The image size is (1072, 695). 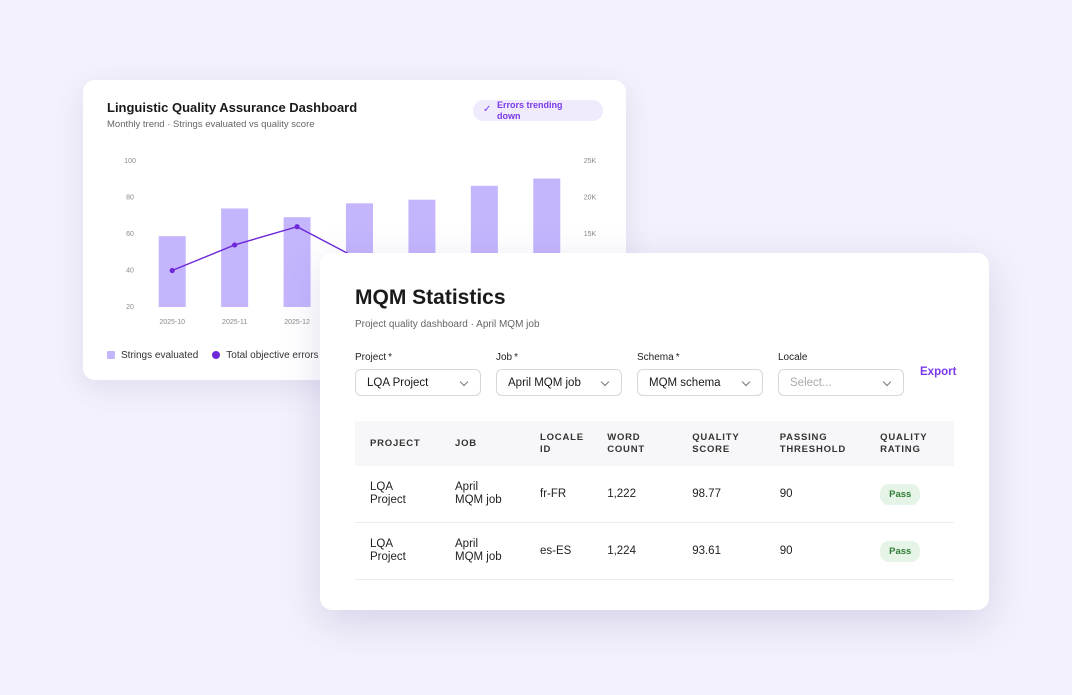 What do you see at coordinates (232, 107) in the screenshot?
I see `chart-title: Linguistic Quality Assurance Dashboard` at bounding box center [232, 107].